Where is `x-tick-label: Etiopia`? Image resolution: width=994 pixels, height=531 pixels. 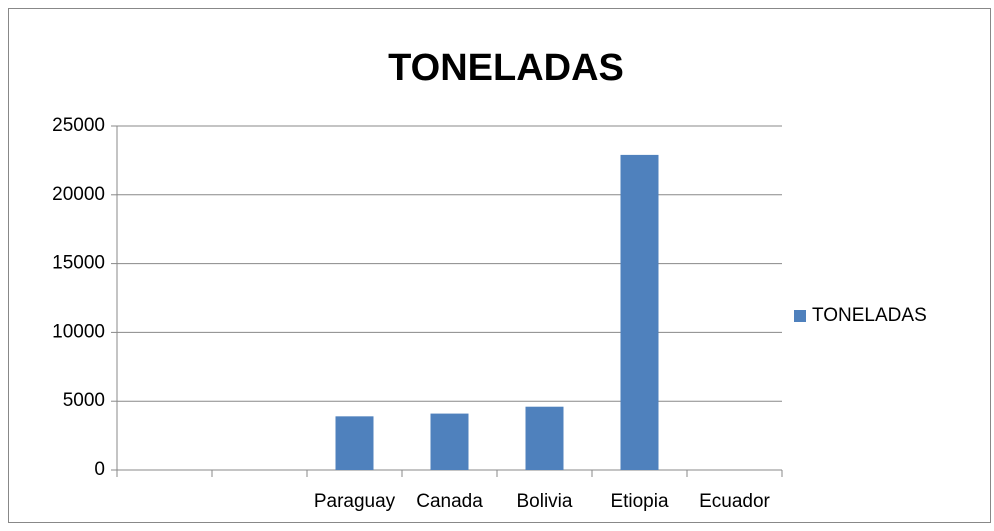
x-tick-label: Etiopia is located at coordinates (639, 501).